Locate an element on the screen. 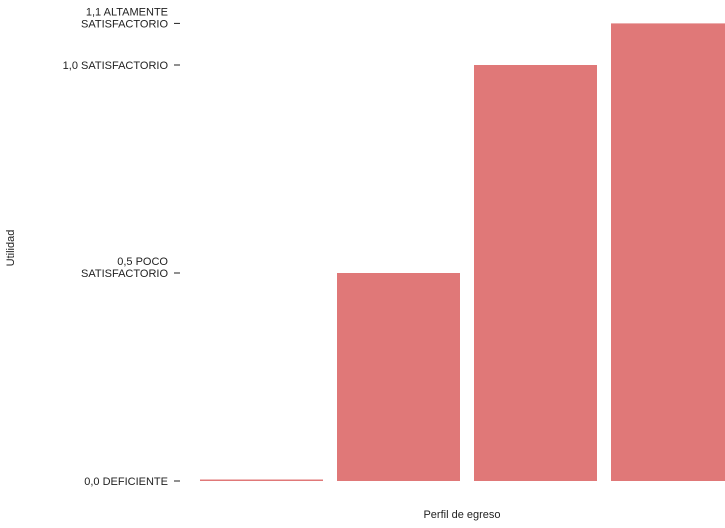 This screenshot has width=725, height=528. y-tick-label: 1,0 SATISFACTORIO is located at coordinates (116, 66).